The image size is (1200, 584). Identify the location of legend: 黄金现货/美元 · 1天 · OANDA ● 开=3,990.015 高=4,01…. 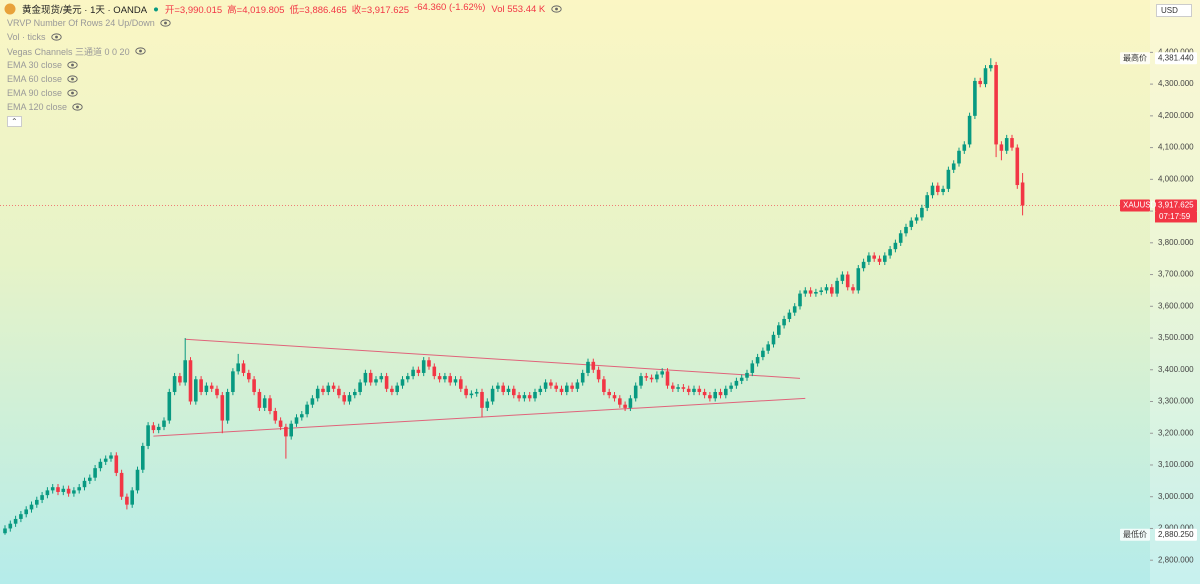
(281, 65).